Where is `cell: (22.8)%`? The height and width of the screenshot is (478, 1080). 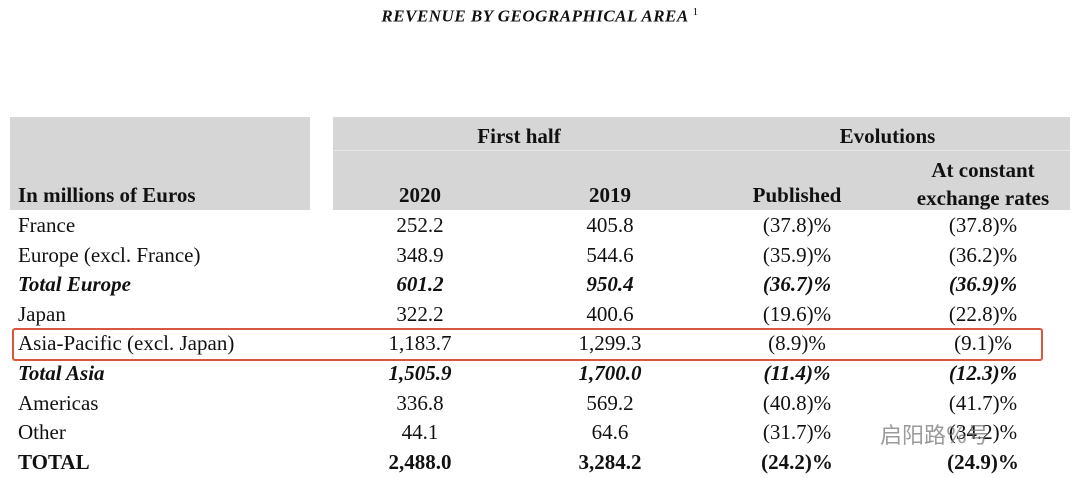 cell: (22.8)% is located at coordinates (983, 313).